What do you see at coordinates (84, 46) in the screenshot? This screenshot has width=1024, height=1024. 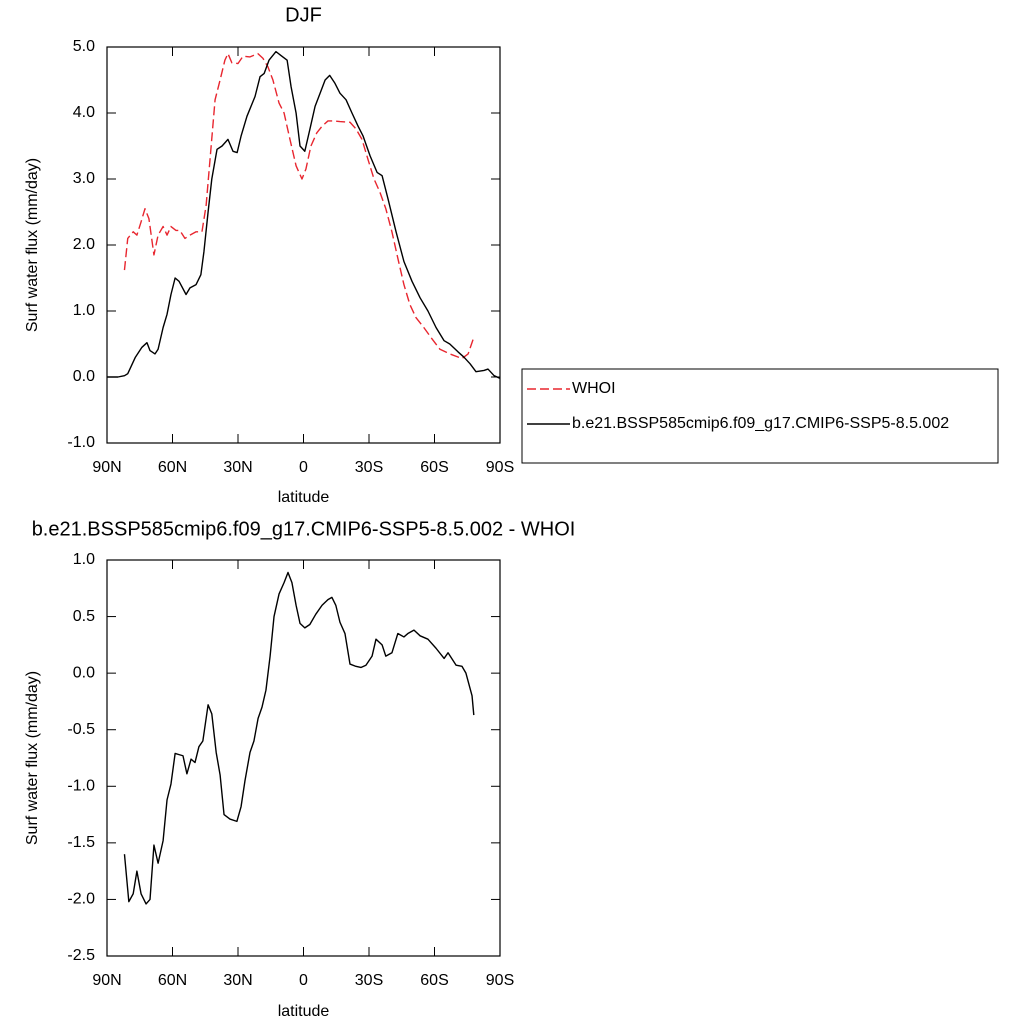 I see `y-tick-label: 5.0` at bounding box center [84, 46].